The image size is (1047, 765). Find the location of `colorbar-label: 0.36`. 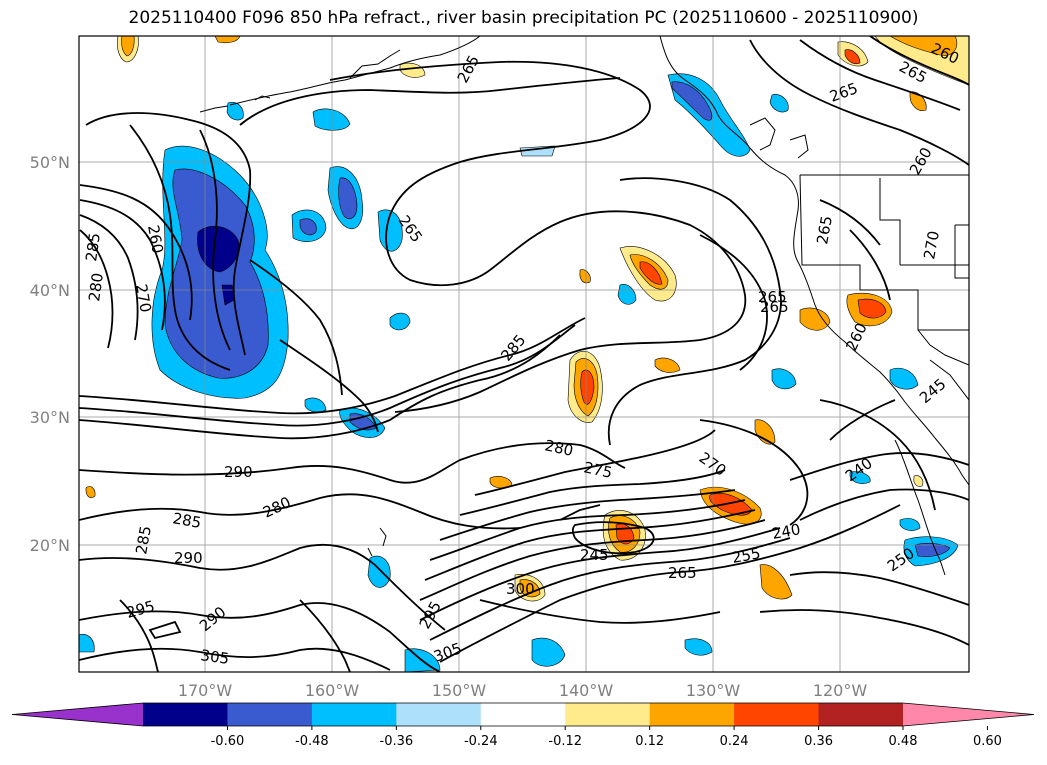

colorbar-label: 0.36 is located at coordinates (818, 741).